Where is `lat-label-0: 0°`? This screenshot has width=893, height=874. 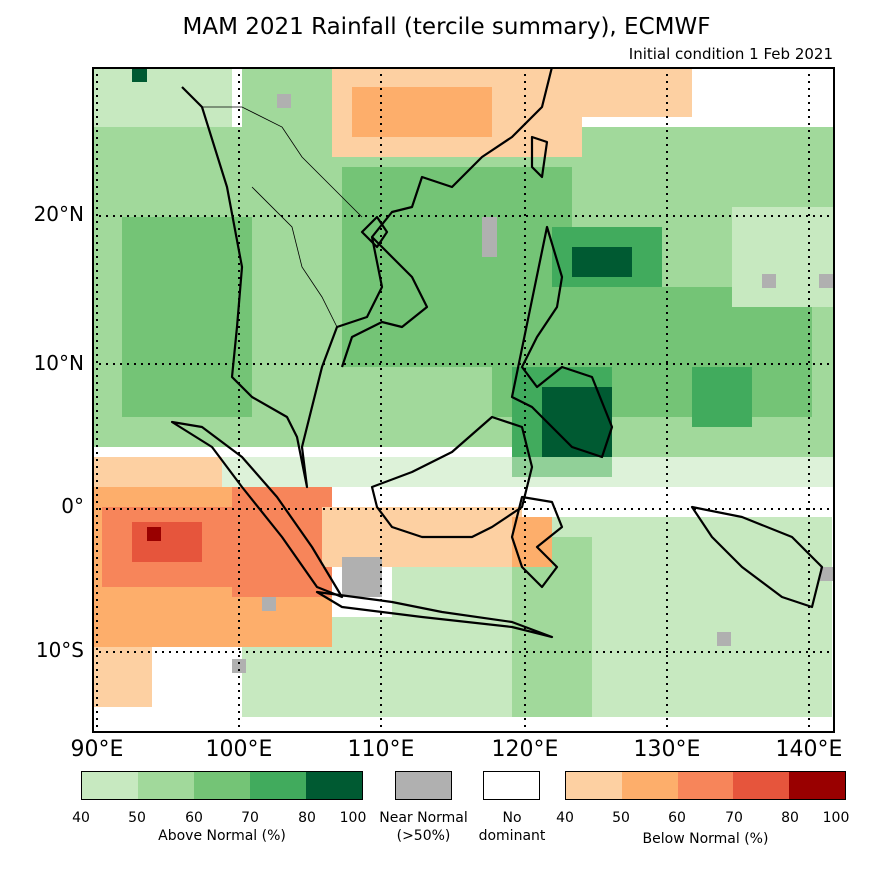
lat-label-0: 0° is located at coordinates (72, 506).